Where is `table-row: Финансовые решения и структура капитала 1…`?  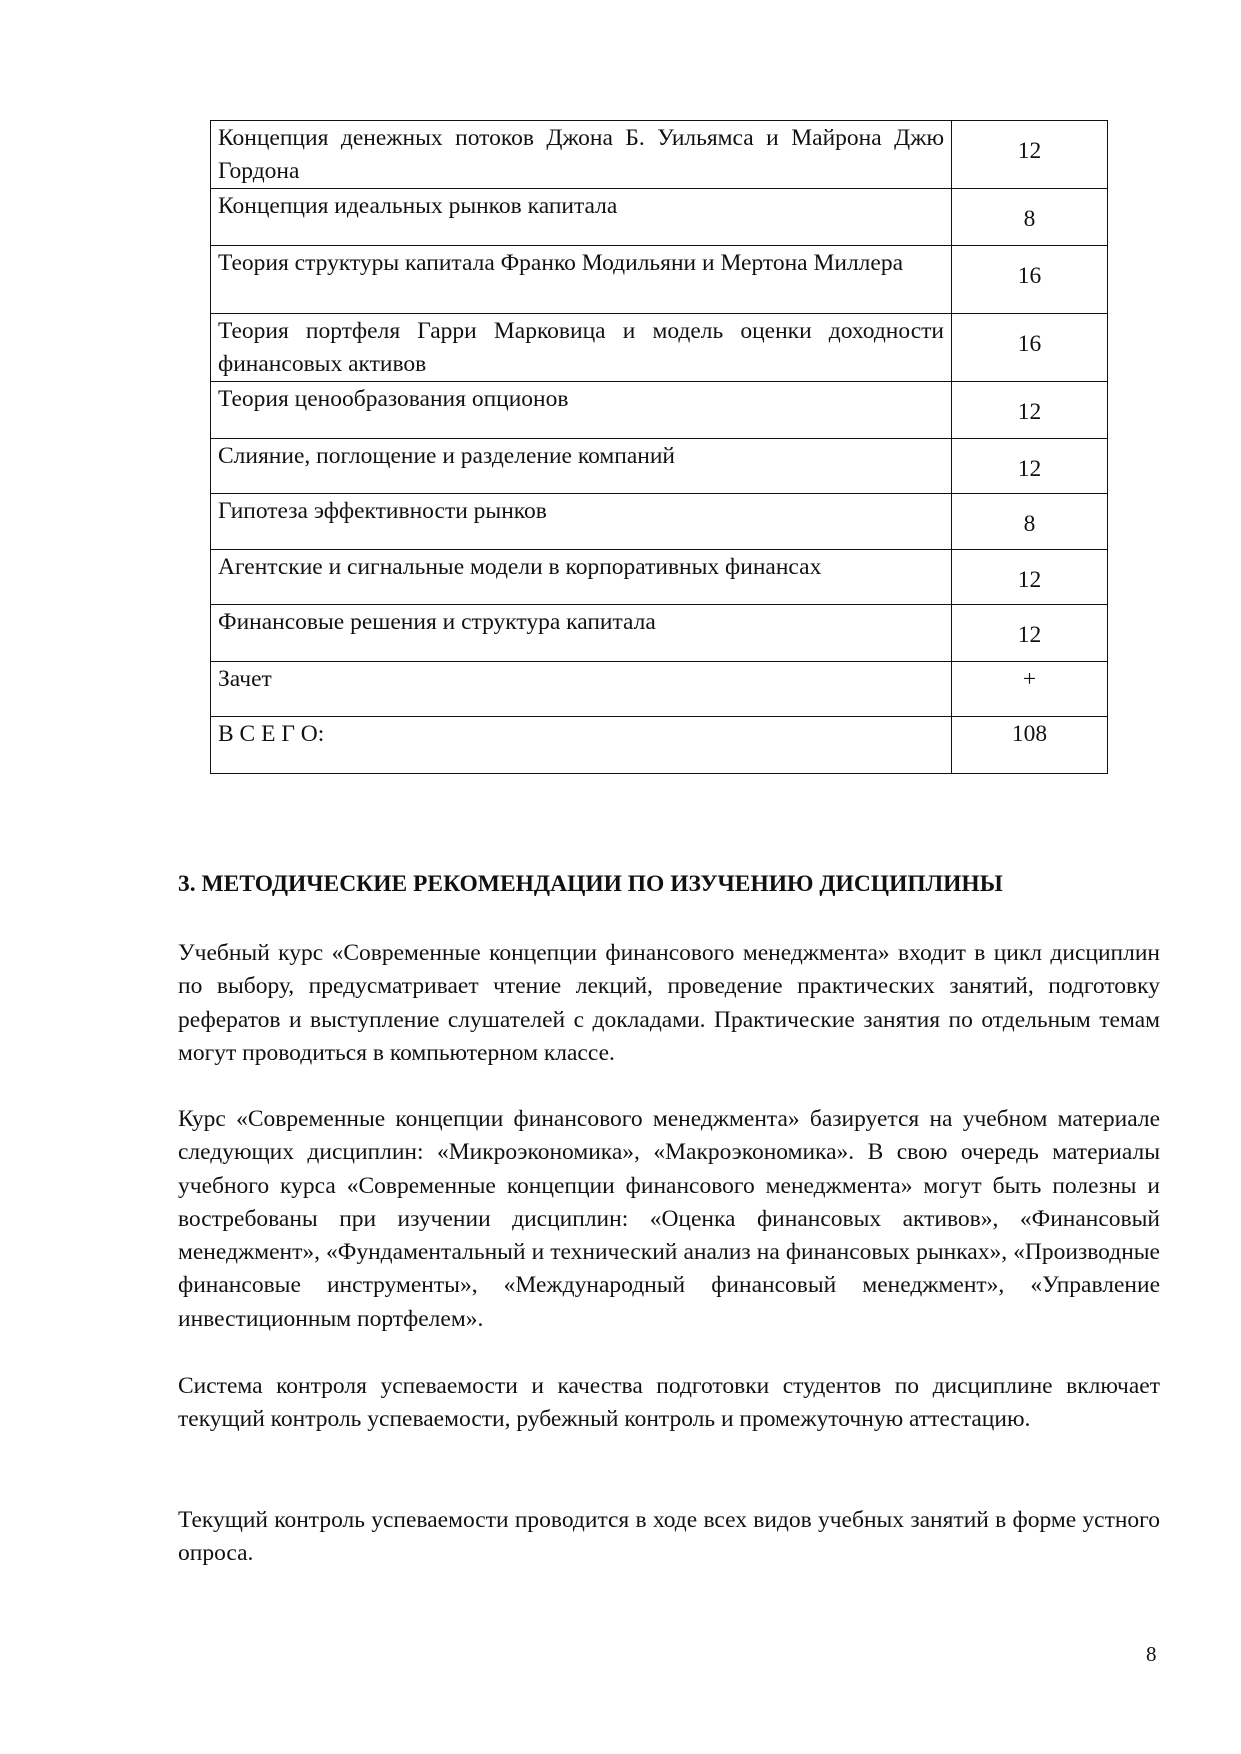 table-row: Финансовые решения и структура капитала 1… is located at coordinates (659, 633).